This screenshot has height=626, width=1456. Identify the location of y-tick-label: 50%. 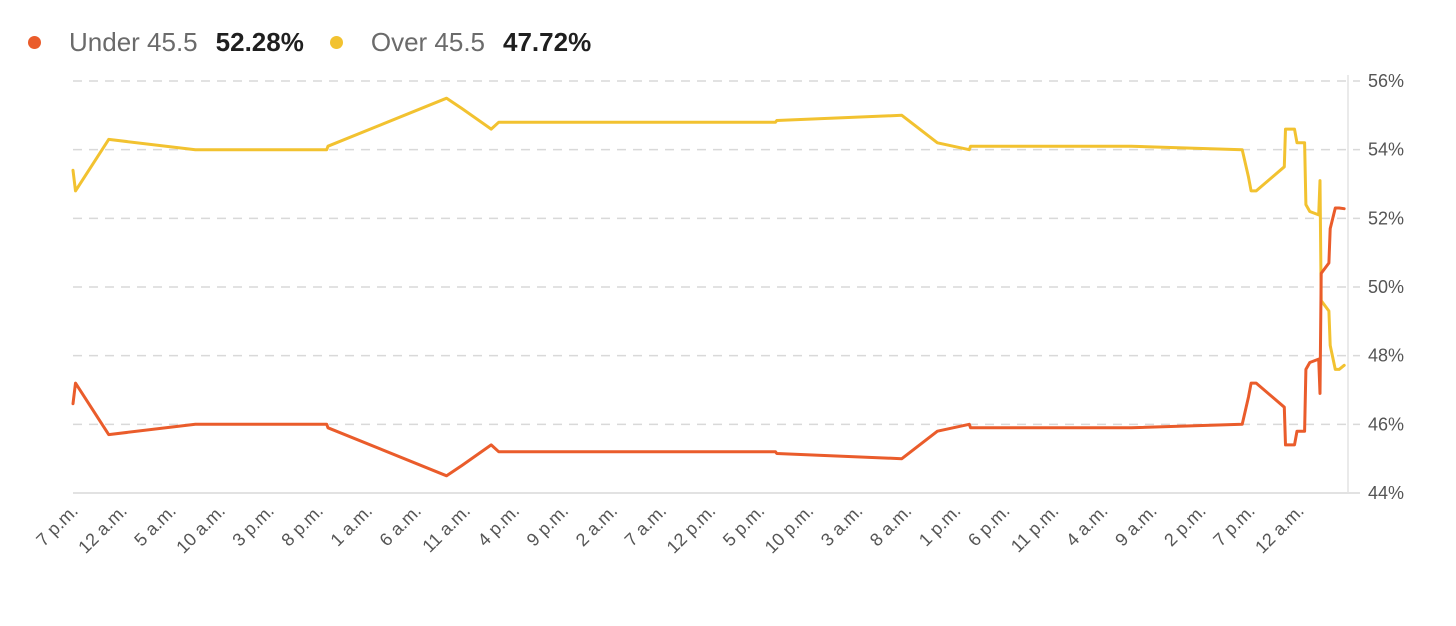
(1386, 287).